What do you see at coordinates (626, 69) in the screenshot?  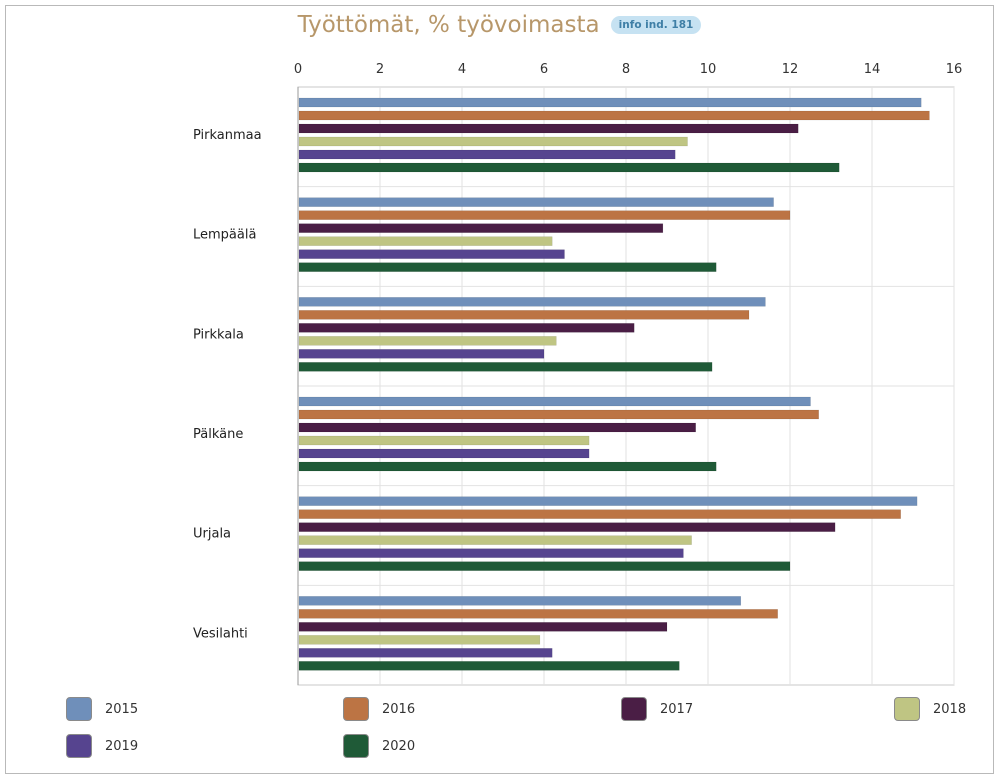 I see `x-tick-label: 8` at bounding box center [626, 69].